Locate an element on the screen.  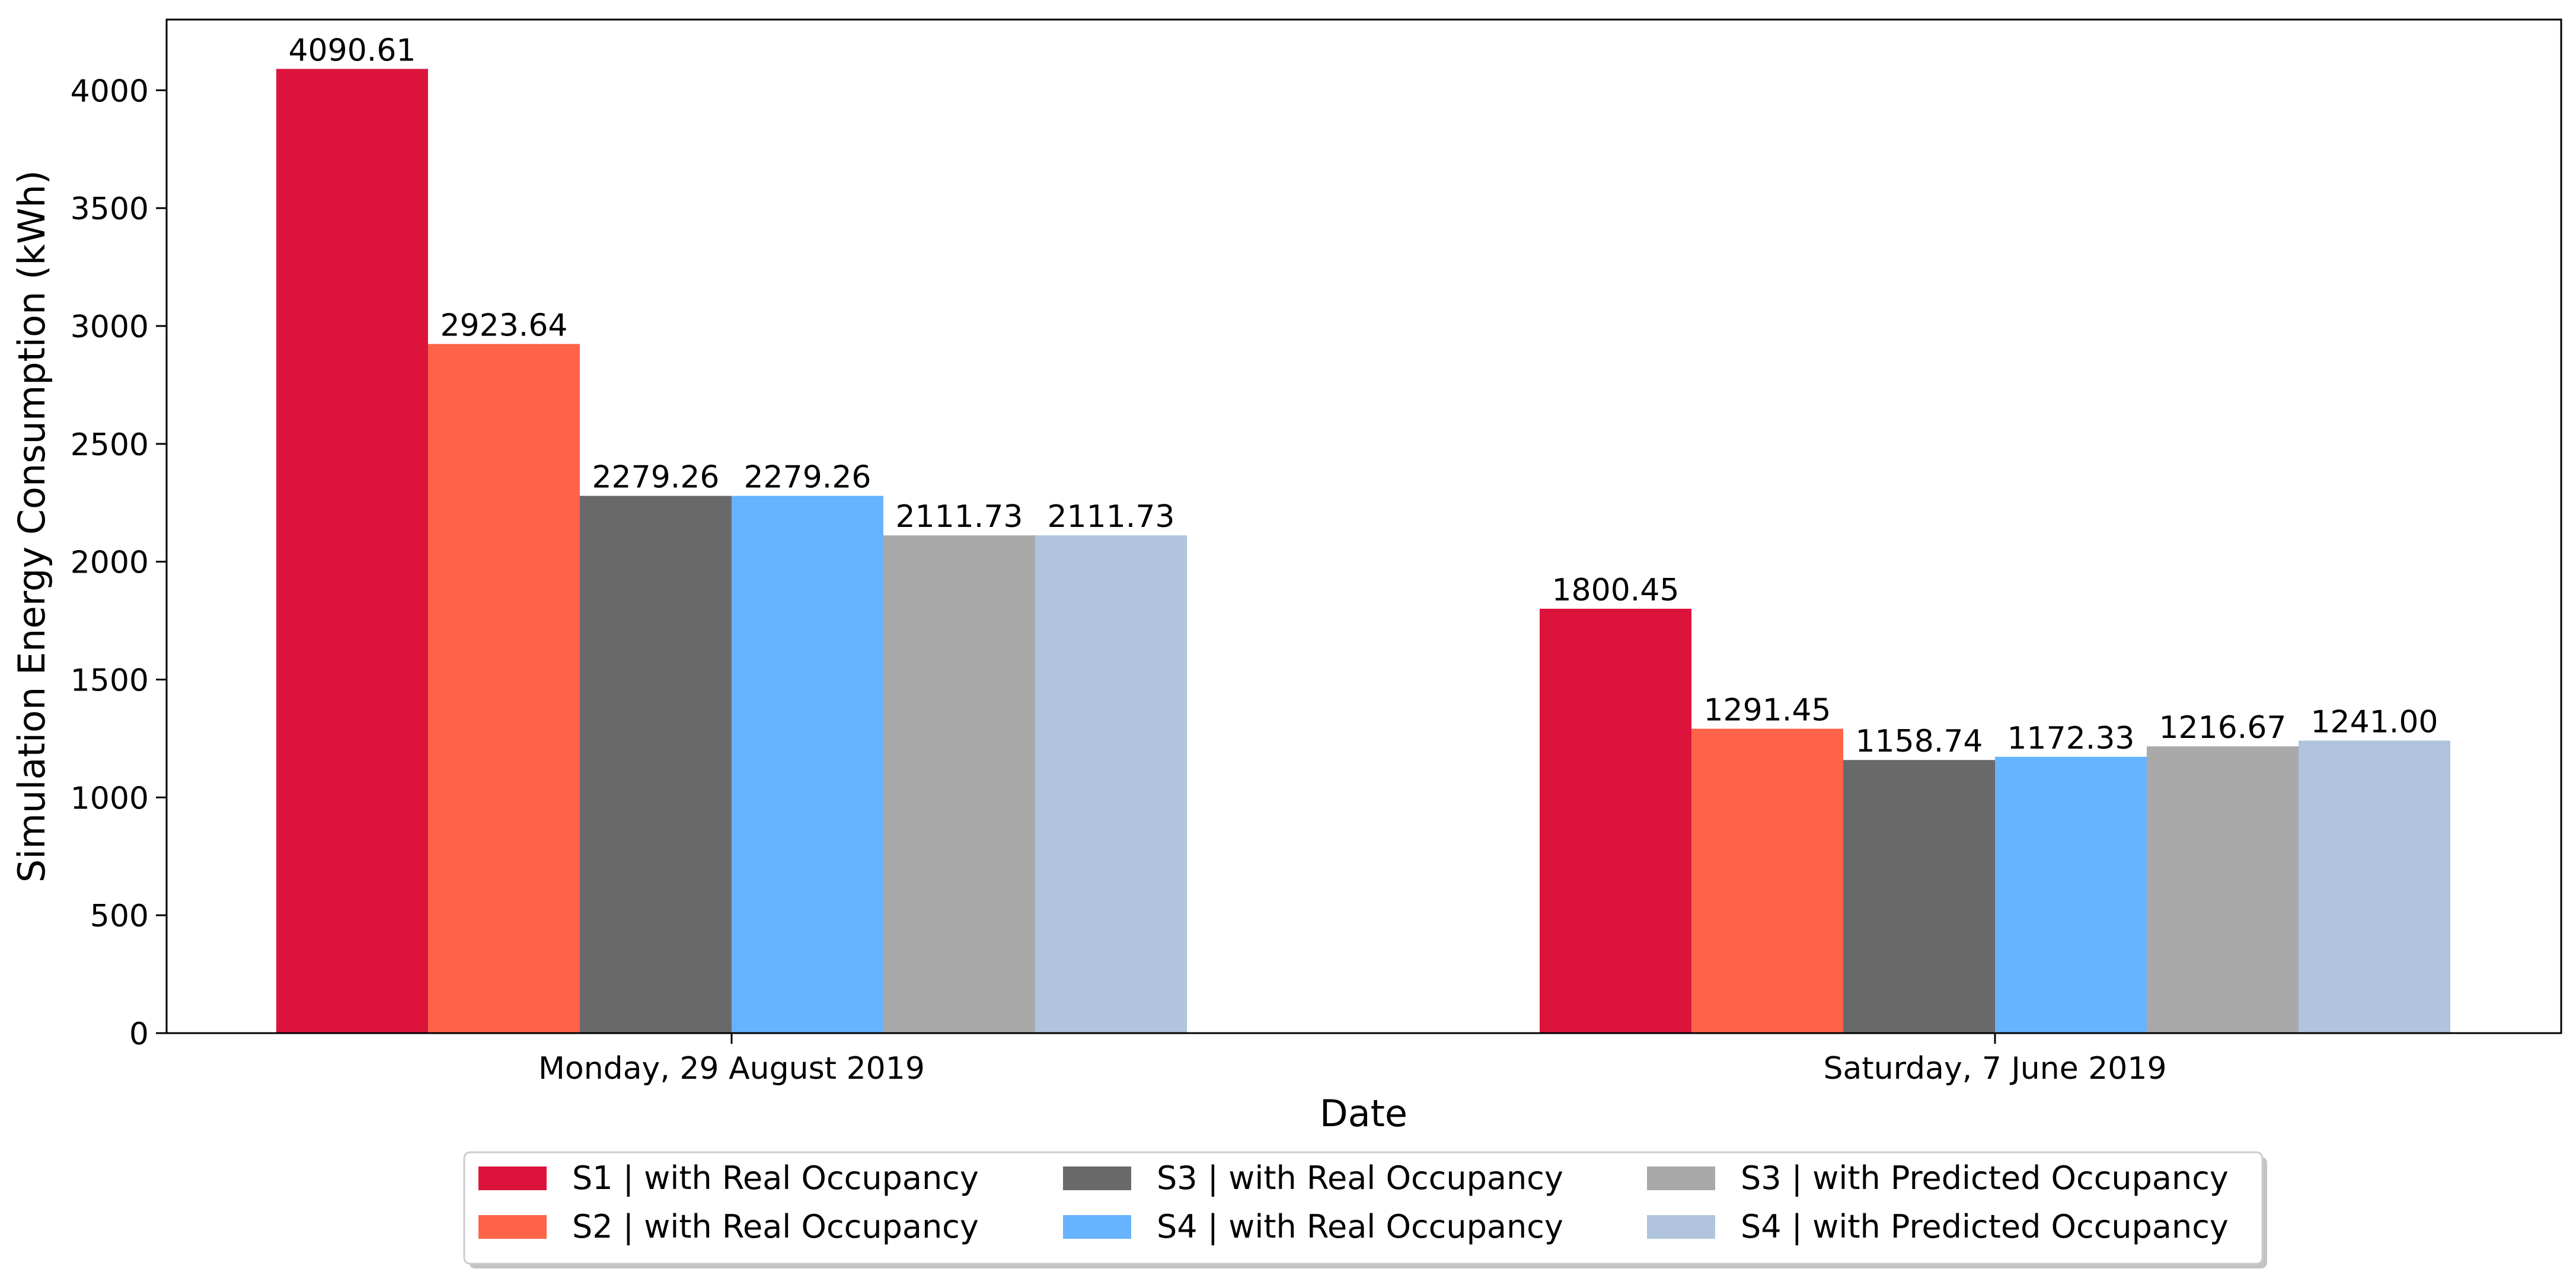
y-tick-label: 0 is located at coordinates (139, 1034).